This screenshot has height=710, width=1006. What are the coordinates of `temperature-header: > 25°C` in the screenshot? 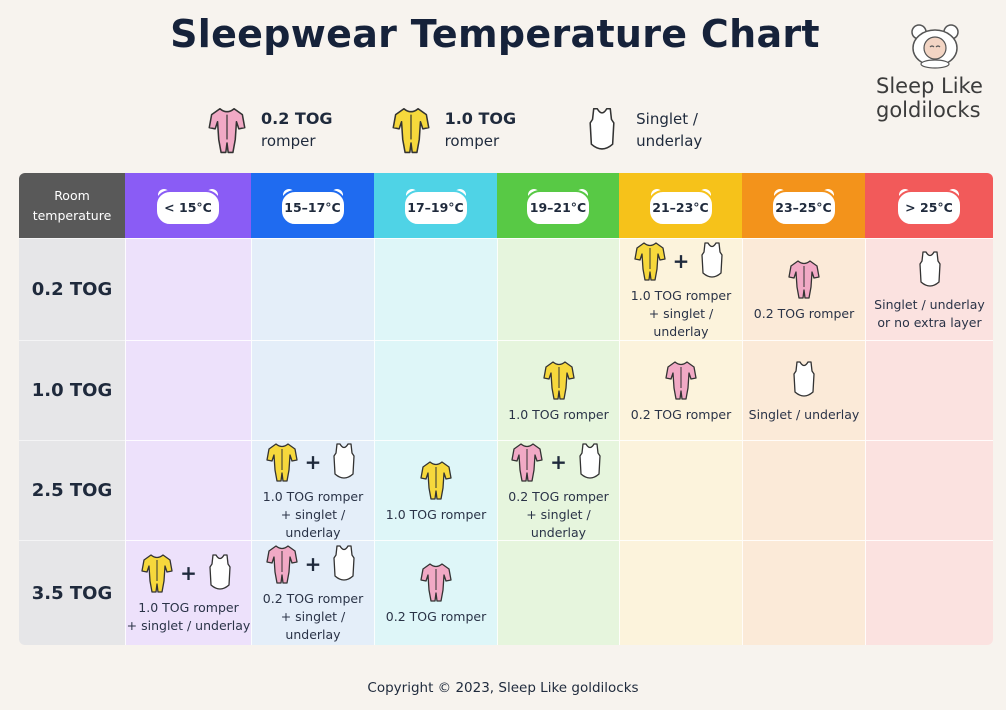 It's located at (929, 205).